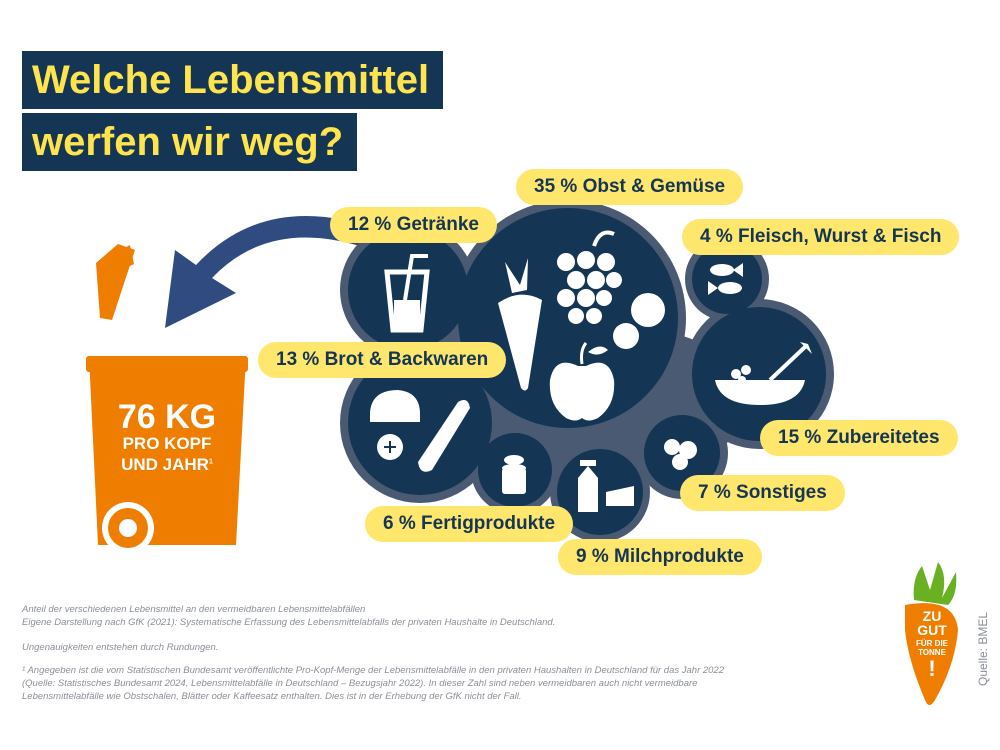 The image size is (1000, 750). I want to click on circle-milchprodukte, so click(600, 492).